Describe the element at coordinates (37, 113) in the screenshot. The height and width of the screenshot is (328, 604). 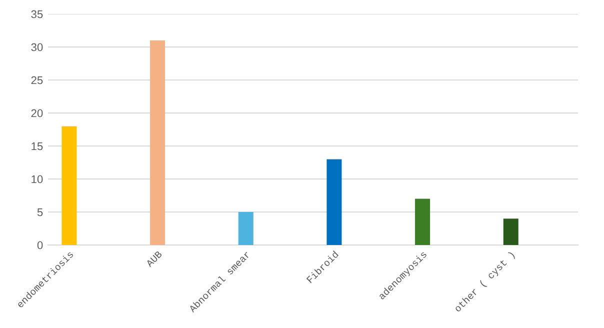
I see `y-tick-label: 20` at that location.